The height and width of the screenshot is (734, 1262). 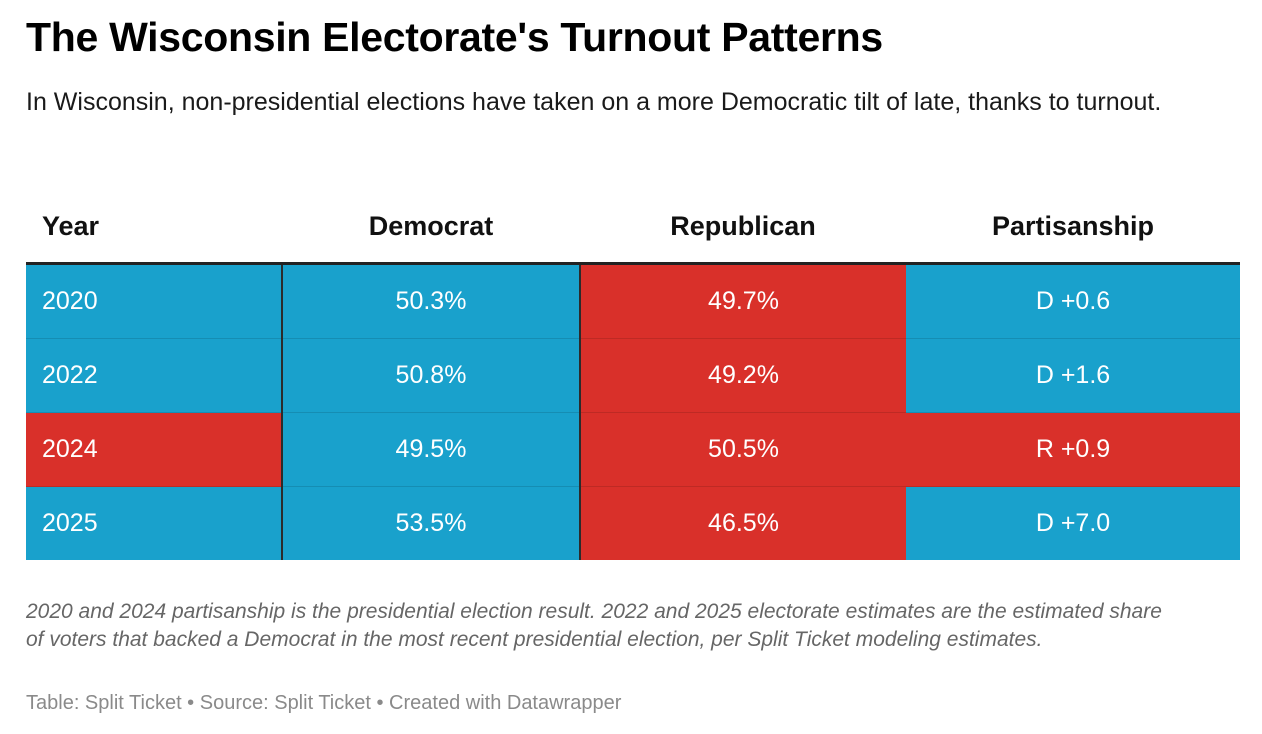 What do you see at coordinates (742, 301) in the screenshot?
I see `cell-republican: 49.7%` at bounding box center [742, 301].